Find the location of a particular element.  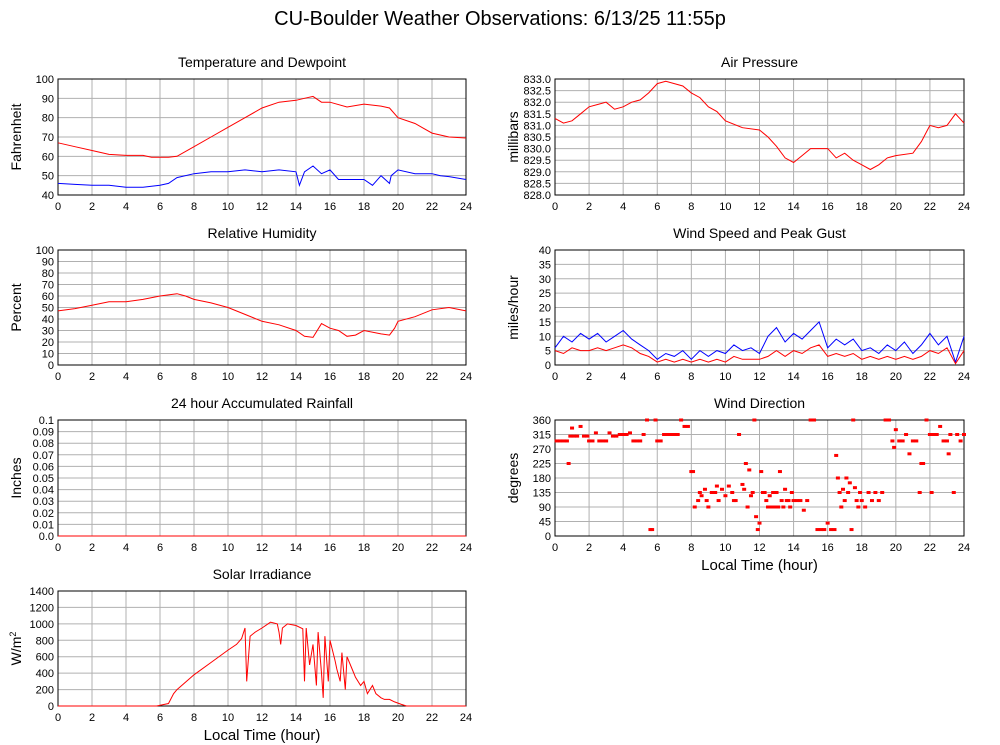

chart-title: Wind Direction is located at coordinates (759, 403).